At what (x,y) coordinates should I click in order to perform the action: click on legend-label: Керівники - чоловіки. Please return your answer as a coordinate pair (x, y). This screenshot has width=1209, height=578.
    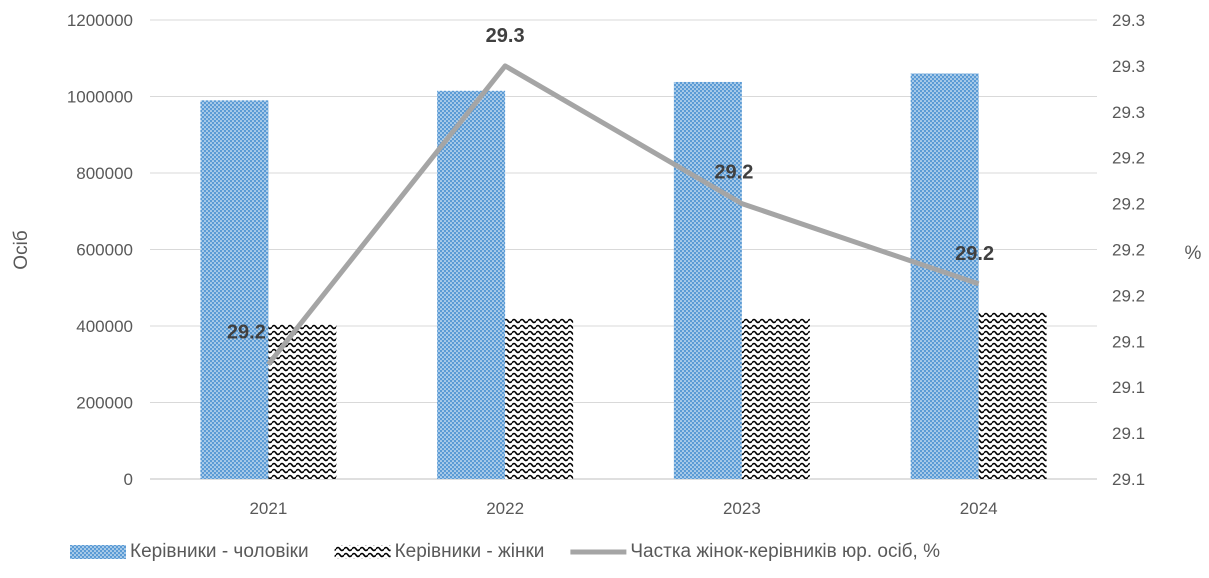
    Looking at the image, I should click on (219, 551).